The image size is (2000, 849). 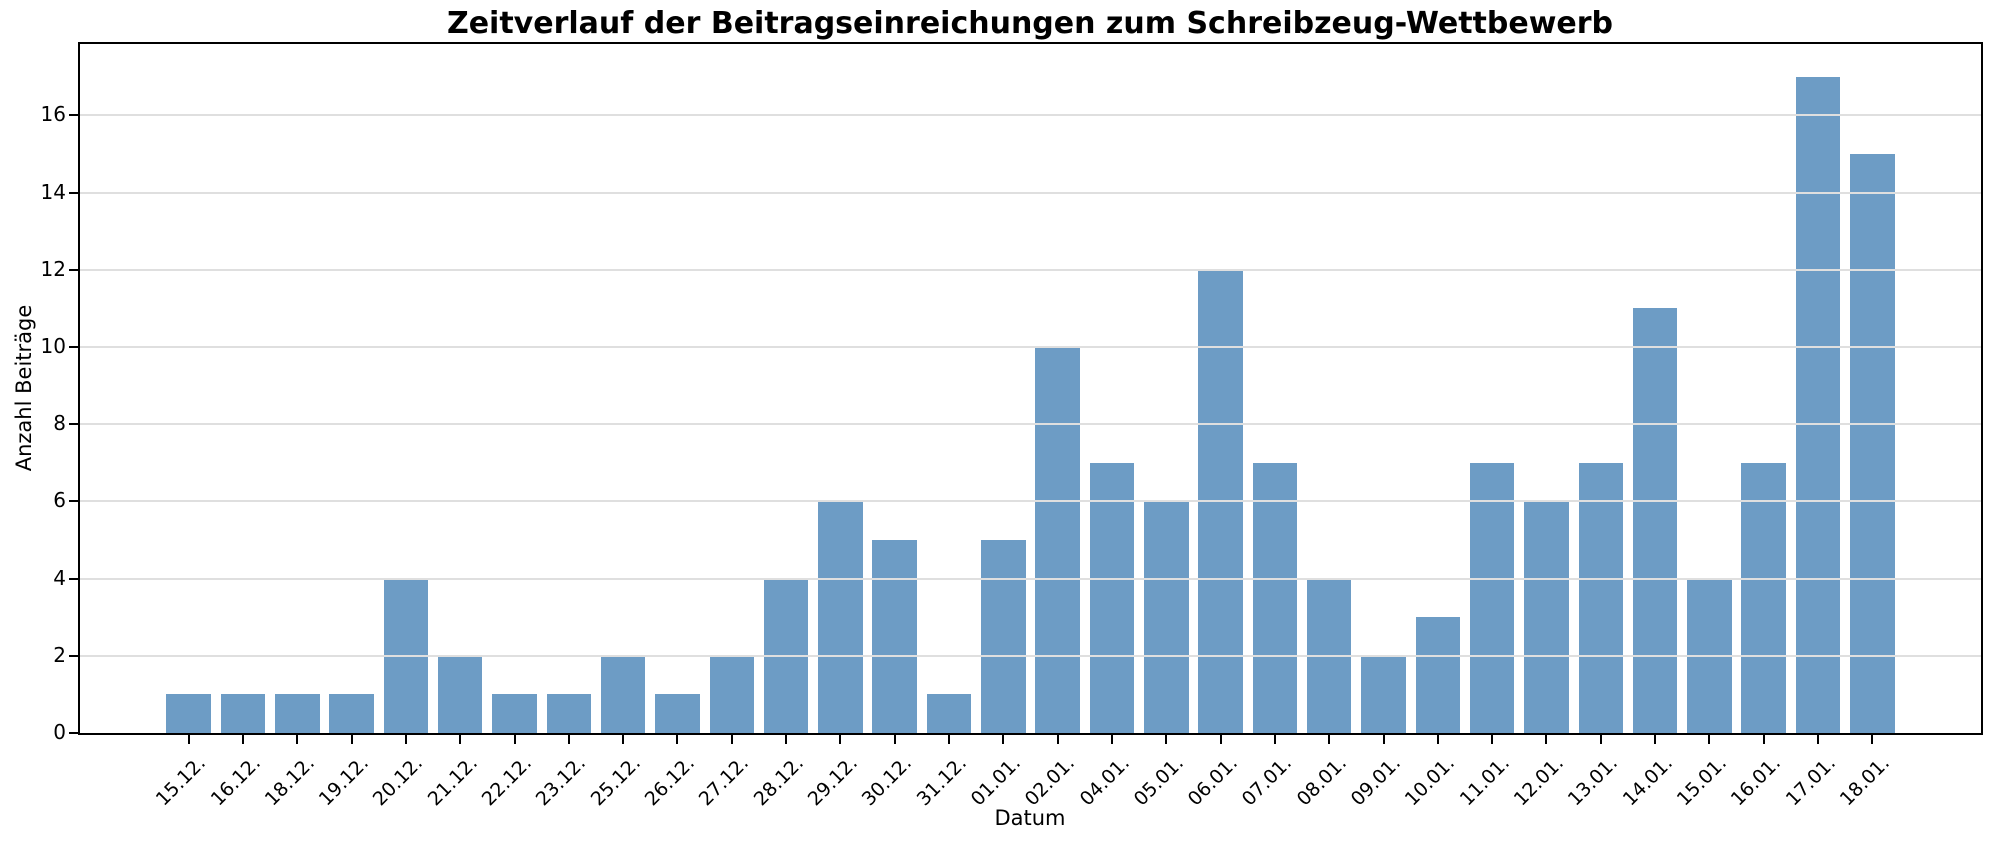 I want to click on x-tick-label: 07.01., so click(x=1267, y=781).